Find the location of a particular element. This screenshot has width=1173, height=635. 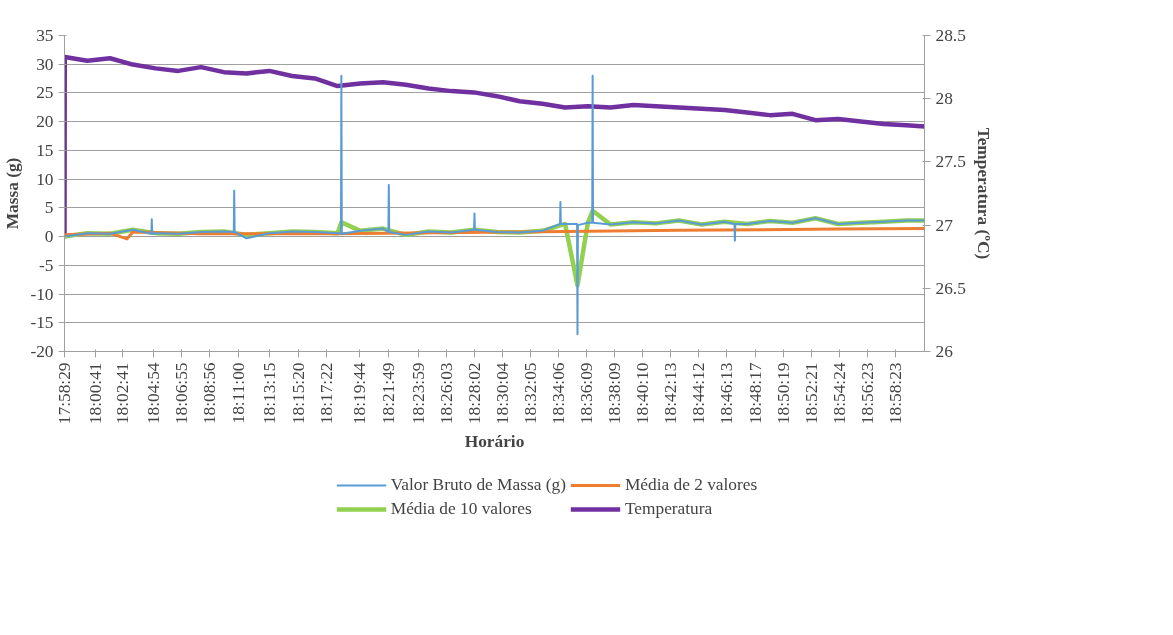

x-tick-label: 18:04:54 is located at coordinates (153, 393).